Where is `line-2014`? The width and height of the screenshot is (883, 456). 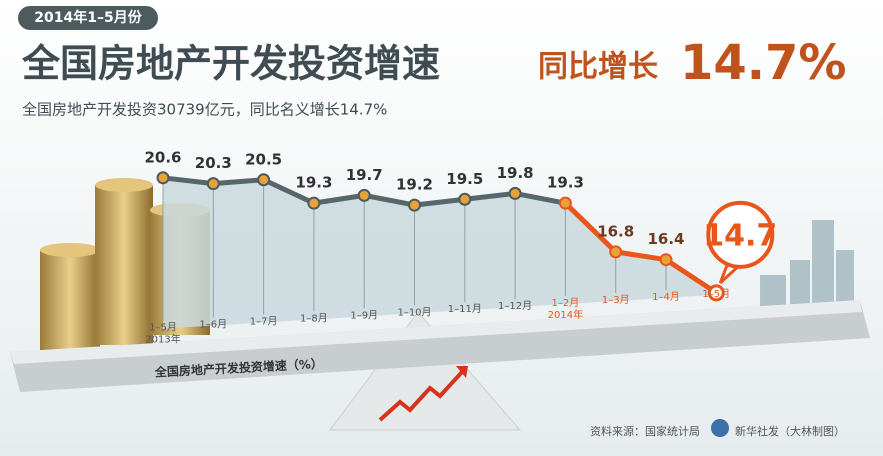
line-2014 is located at coordinates (640, 248).